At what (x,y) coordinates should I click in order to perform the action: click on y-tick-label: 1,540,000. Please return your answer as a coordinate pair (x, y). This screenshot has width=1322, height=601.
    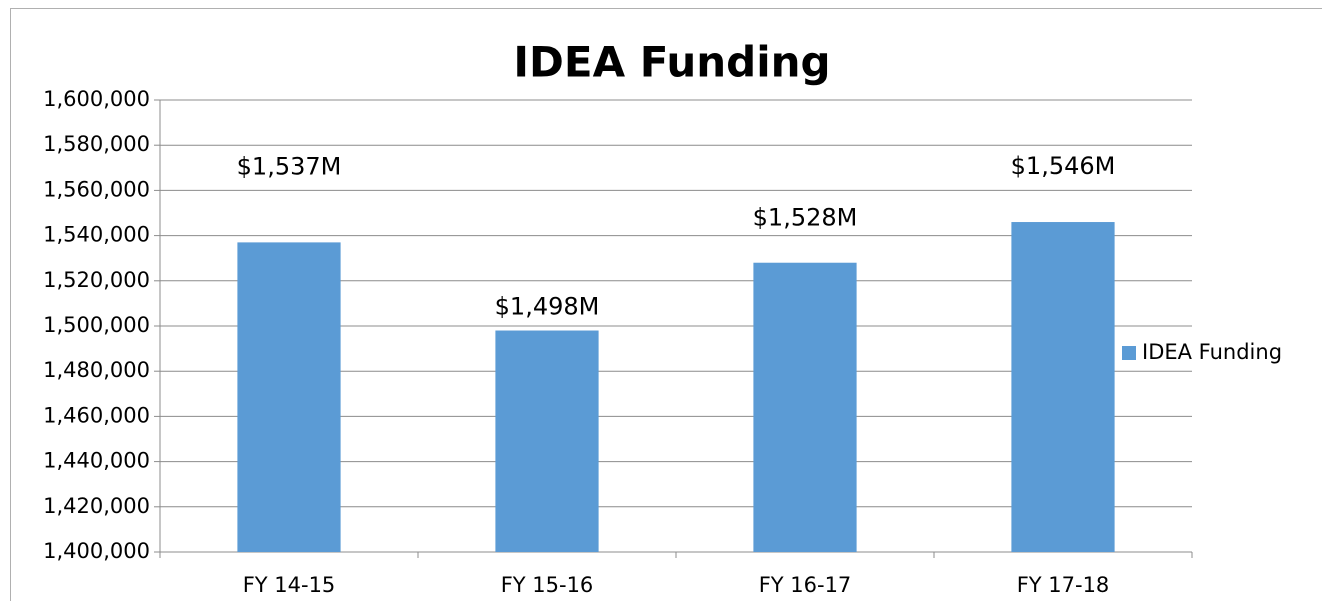
    Looking at the image, I should click on (96, 235).